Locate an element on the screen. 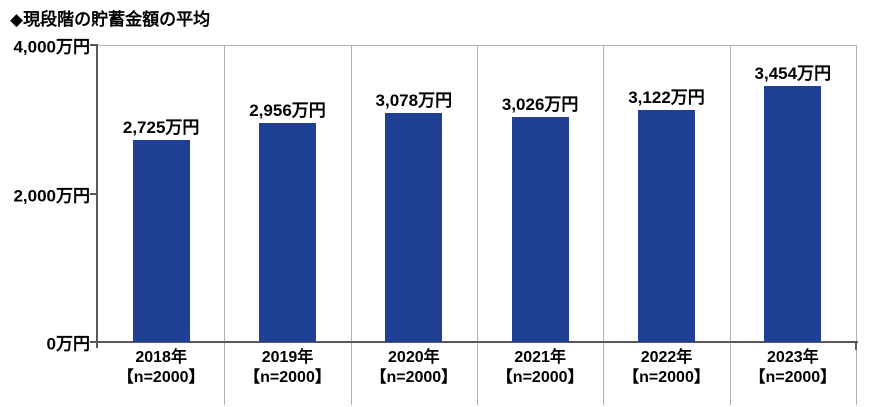  x-axis-label: 2020年【n=2000】 is located at coordinates (413, 368).